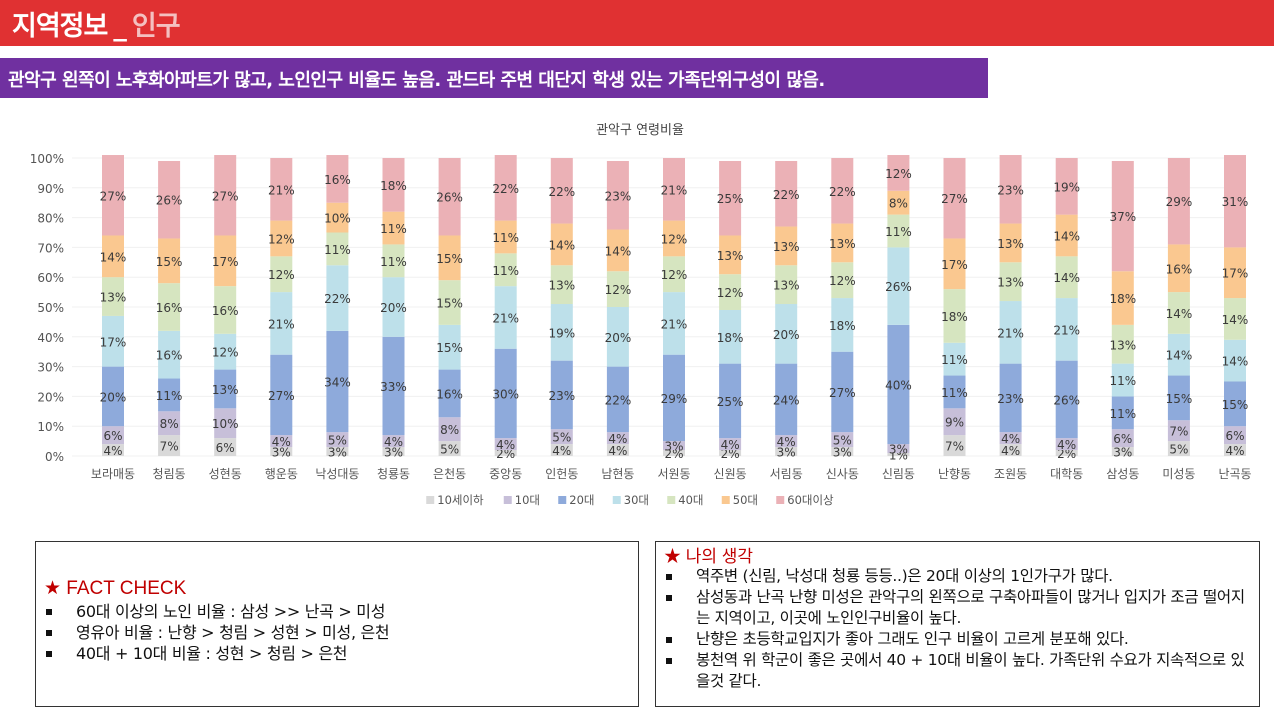 This screenshot has width=1274, height=713. I want to click on y-tick-label: 40%, so click(50, 338).